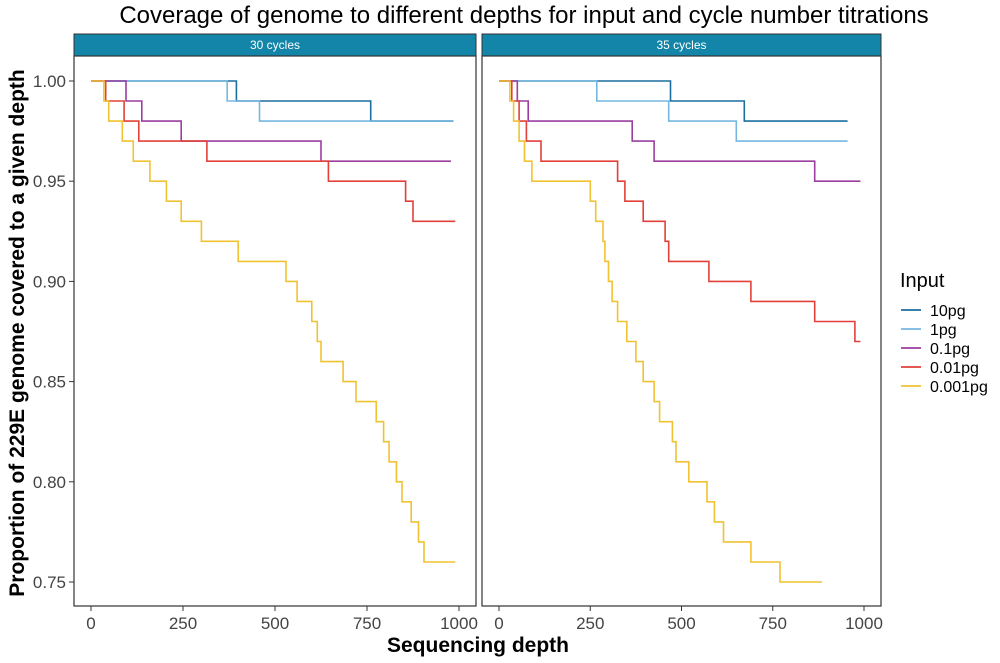 This screenshot has height=663, width=1000. I want to click on y-tick-label: 1.00, so click(49, 81).